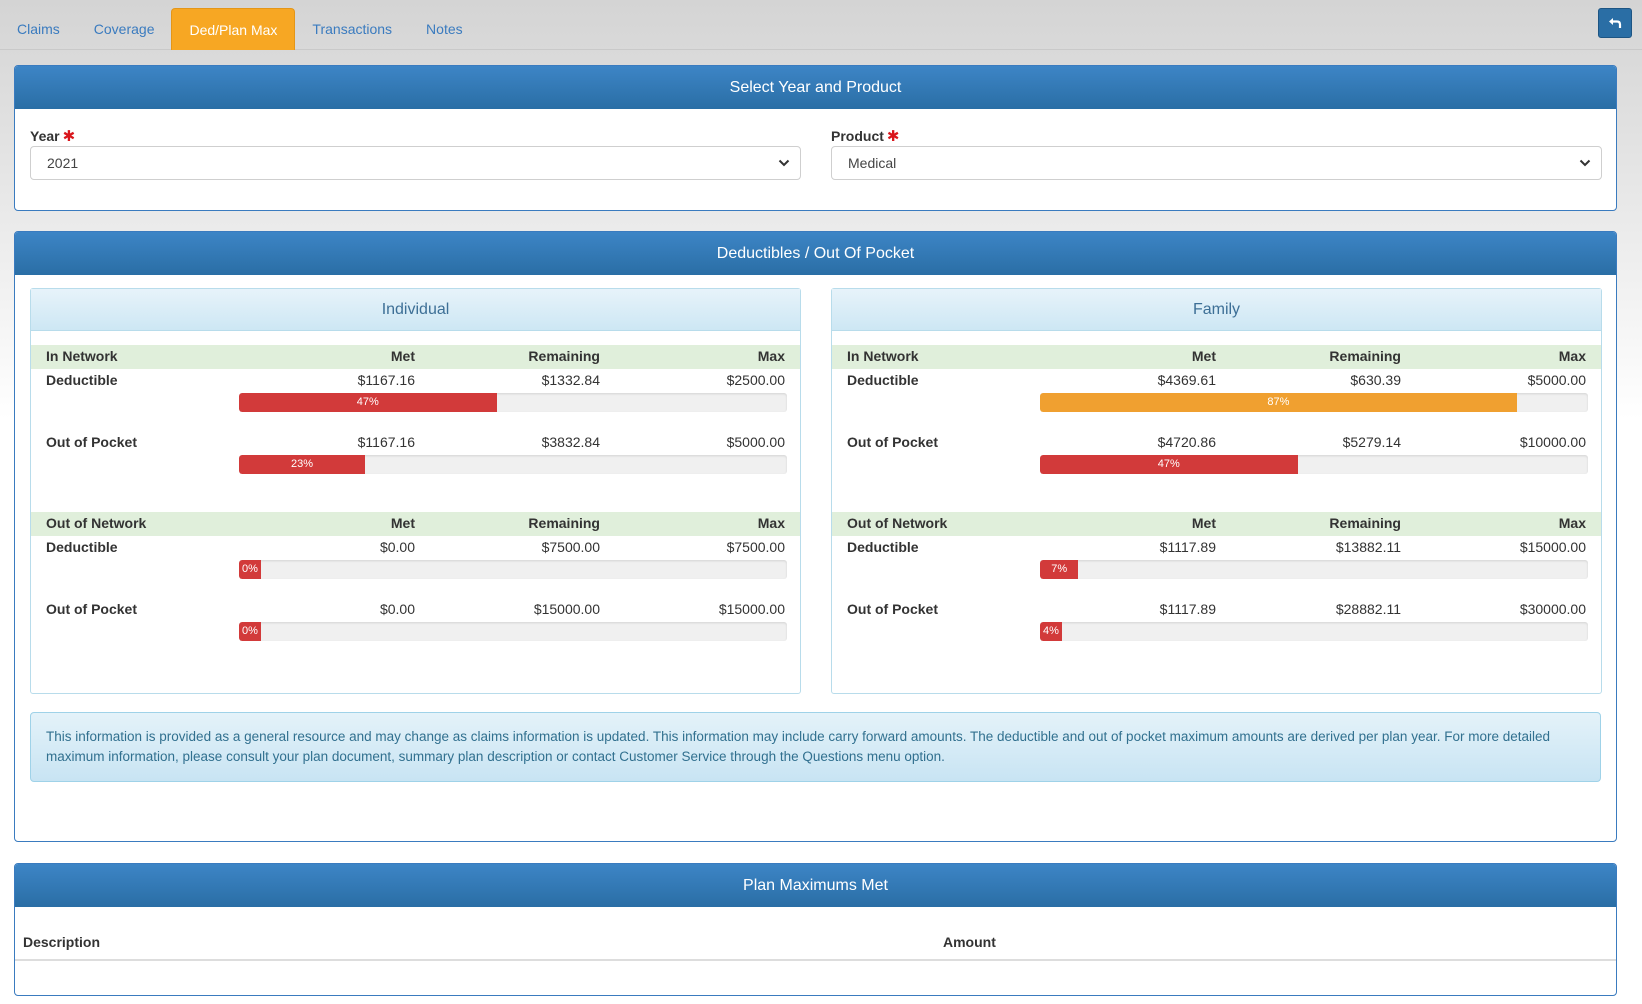  I want to click on out-of-pocket-met-value: $0.00, so click(397, 609).